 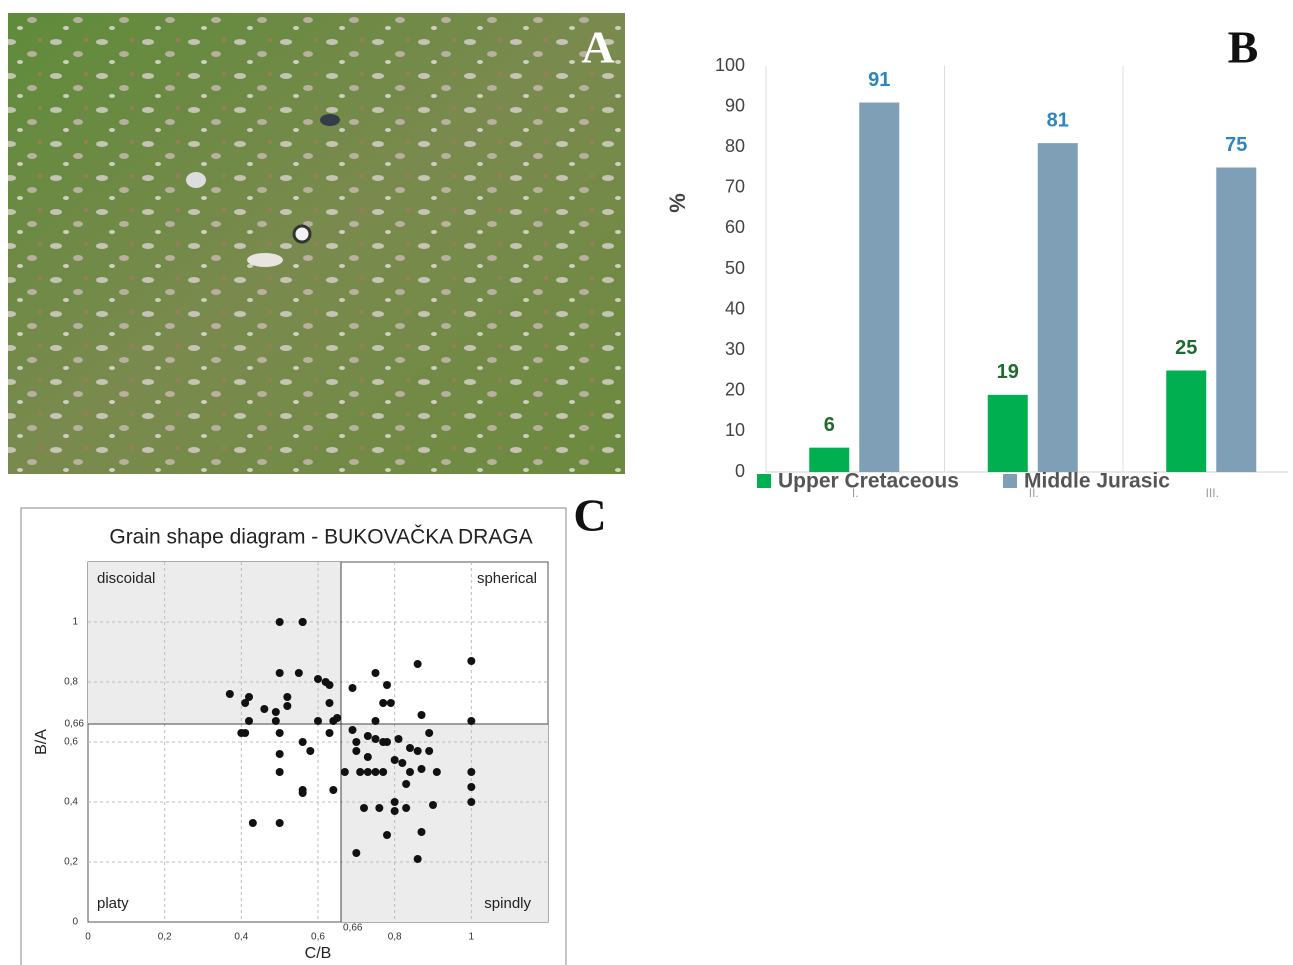 I want to click on x-tick-label: 1, so click(x=472, y=937).